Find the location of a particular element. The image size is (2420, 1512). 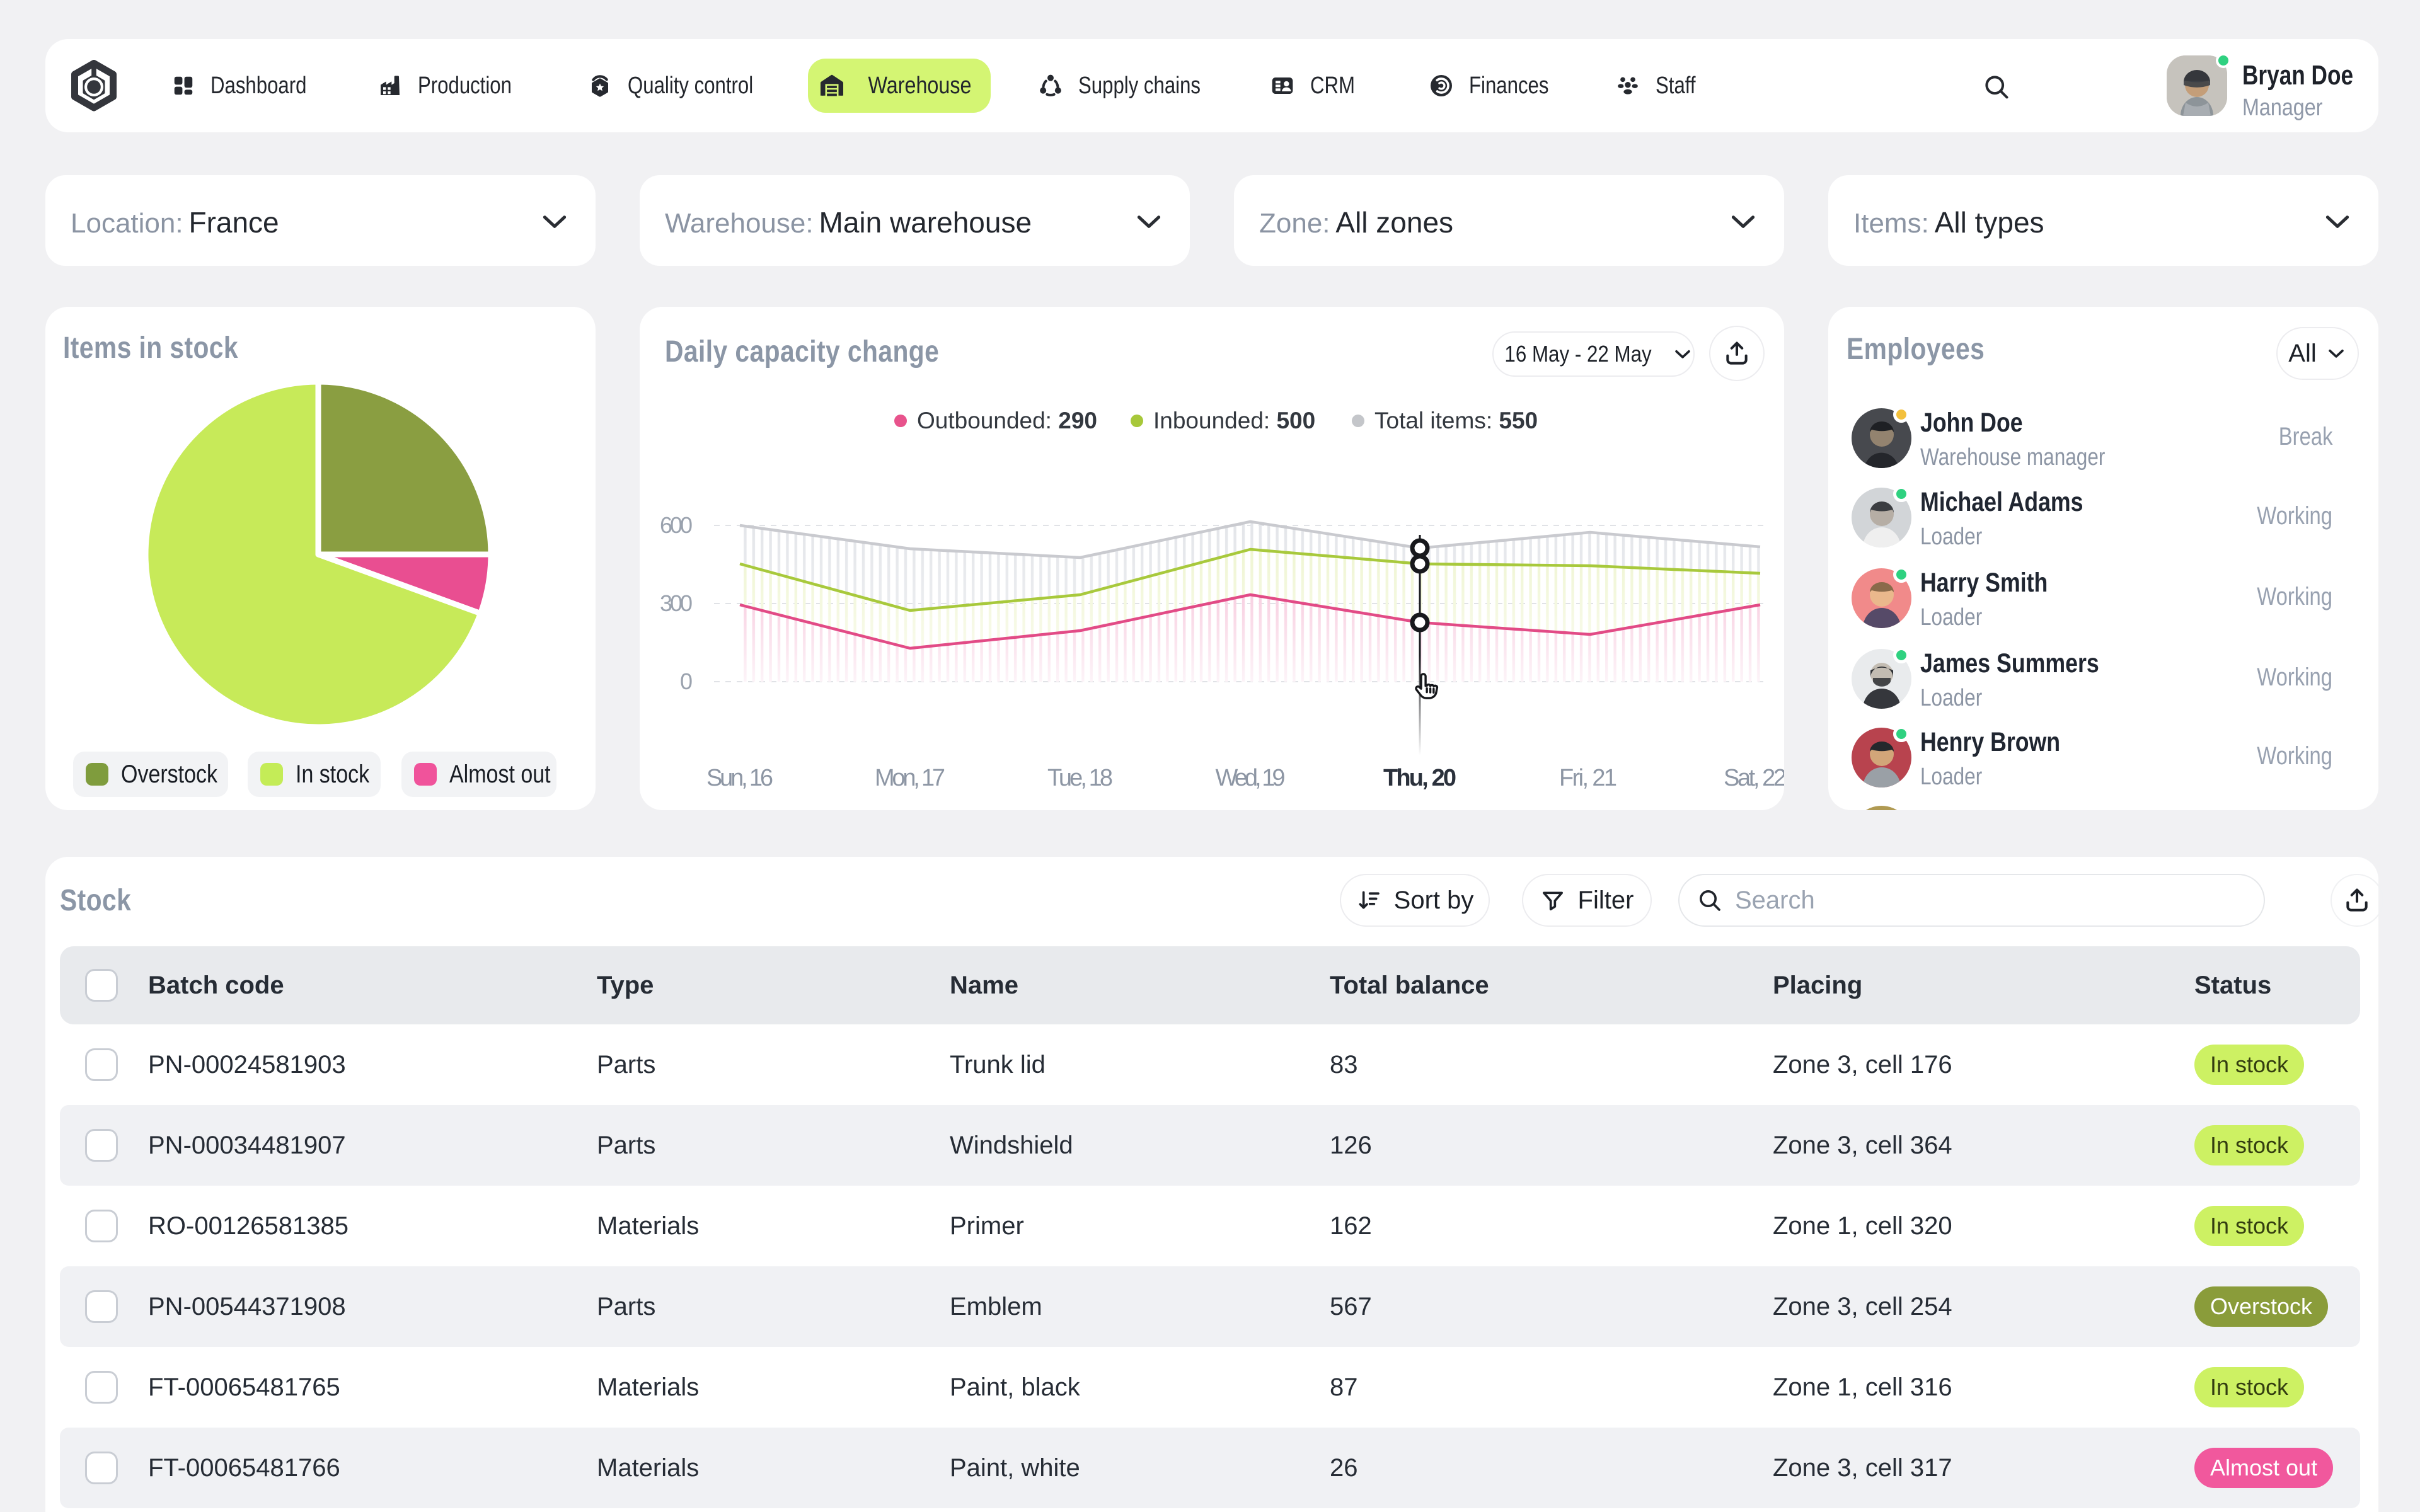

svg-text: Fri, 21 is located at coordinates (1588, 778).